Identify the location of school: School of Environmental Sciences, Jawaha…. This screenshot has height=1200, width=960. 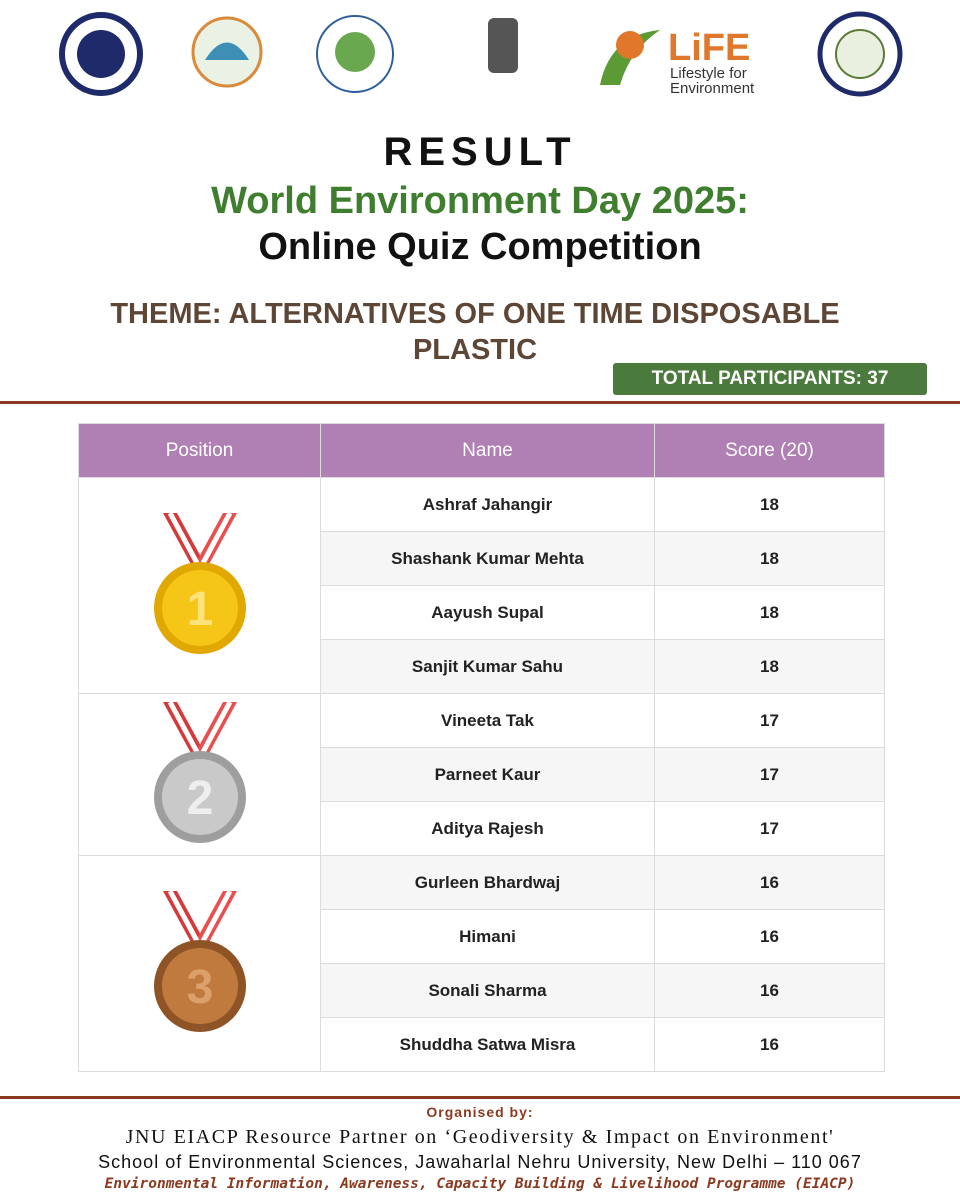
(480, 1162).